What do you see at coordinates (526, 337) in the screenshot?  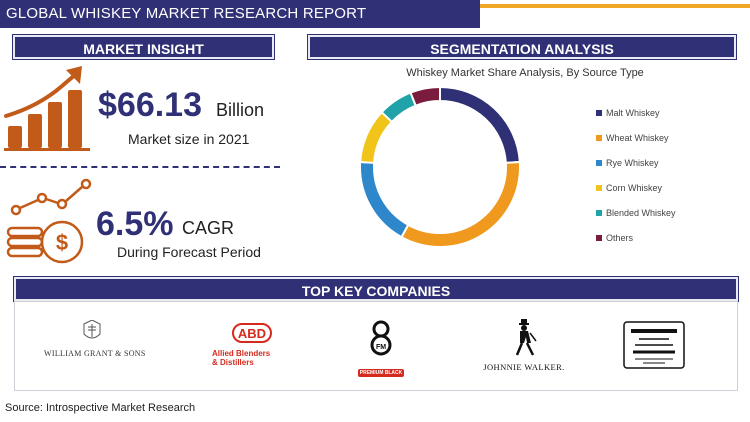 I see `striding-man-icon` at bounding box center [526, 337].